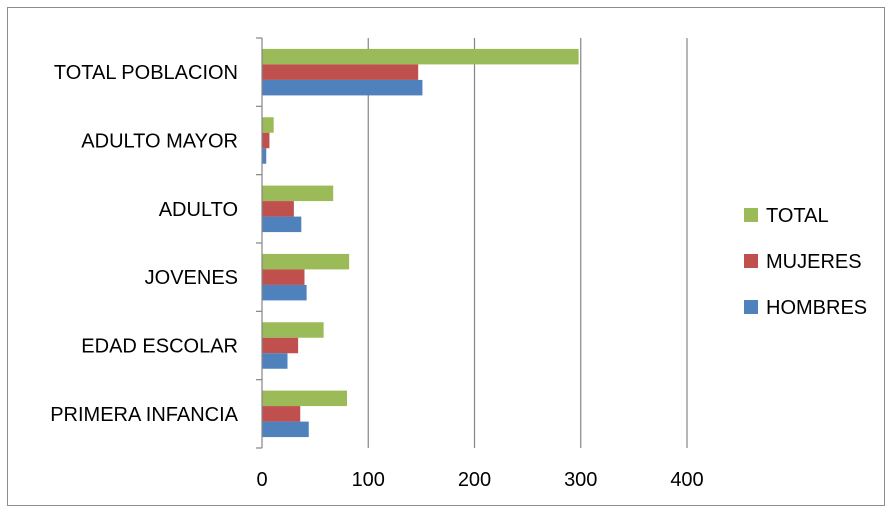 The image size is (894, 512). I want to click on legend-label-hombres: HOMBRES, so click(816, 308).